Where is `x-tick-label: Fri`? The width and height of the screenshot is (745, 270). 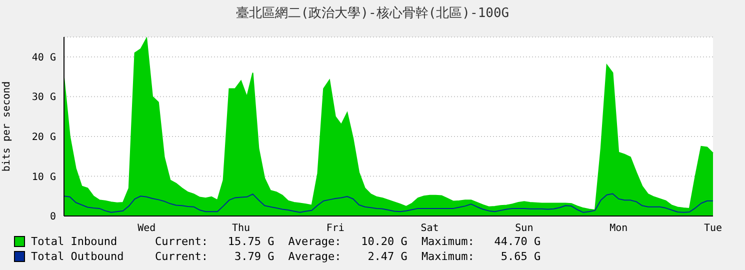
x-tick-label: Fri is located at coordinates (335, 228).